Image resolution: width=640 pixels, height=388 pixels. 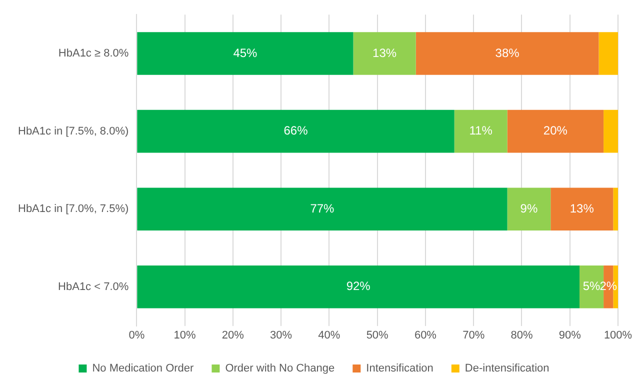 What do you see at coordinates (507, 368) in the screenshot?
I see `legend-label: De-intensification` at bounding box center [507, 368].